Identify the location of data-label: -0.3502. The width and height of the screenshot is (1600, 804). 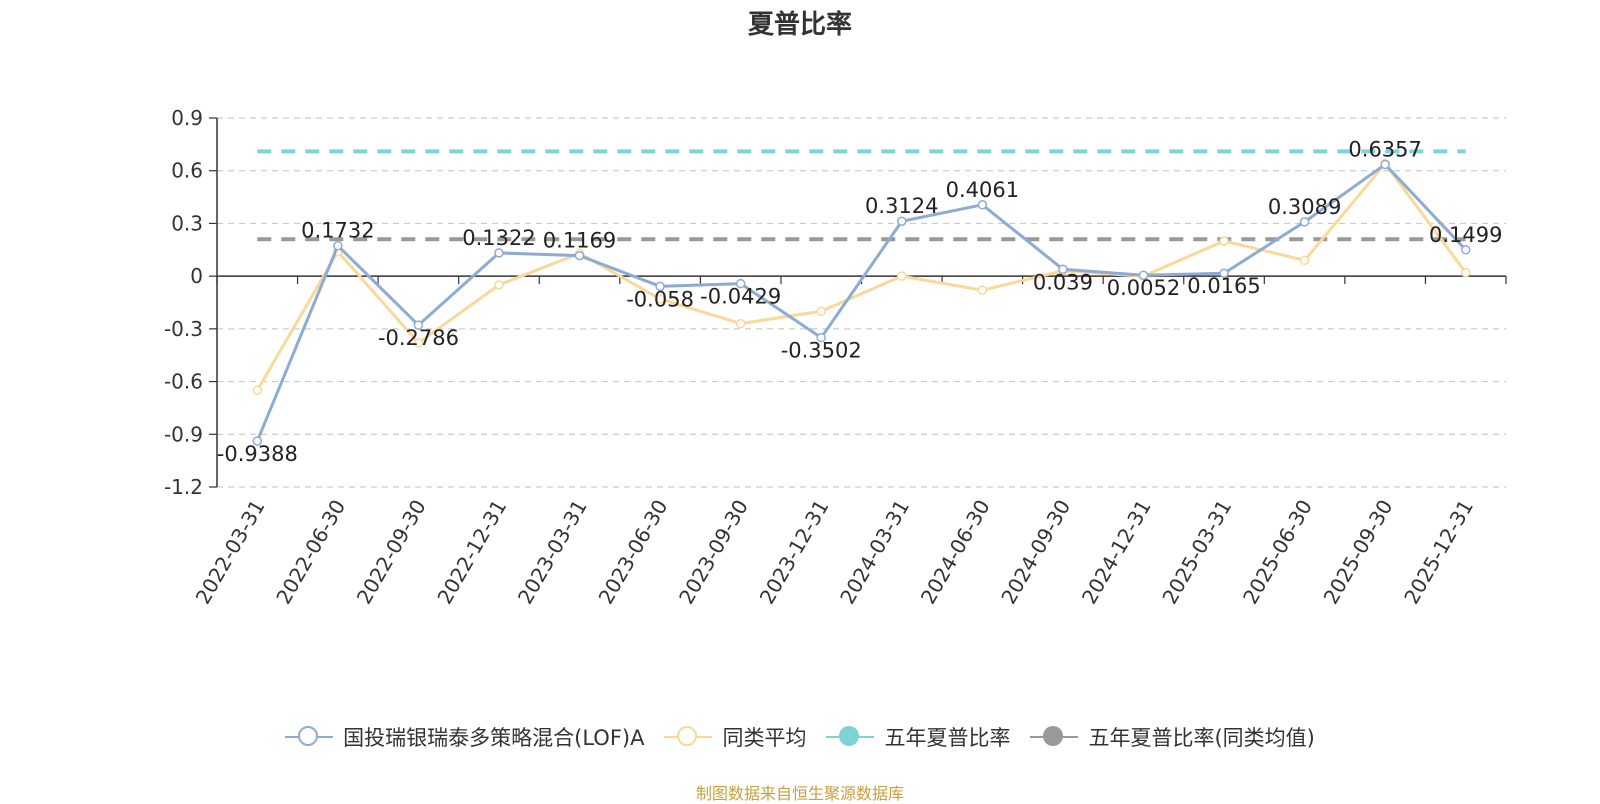
(821, 351).